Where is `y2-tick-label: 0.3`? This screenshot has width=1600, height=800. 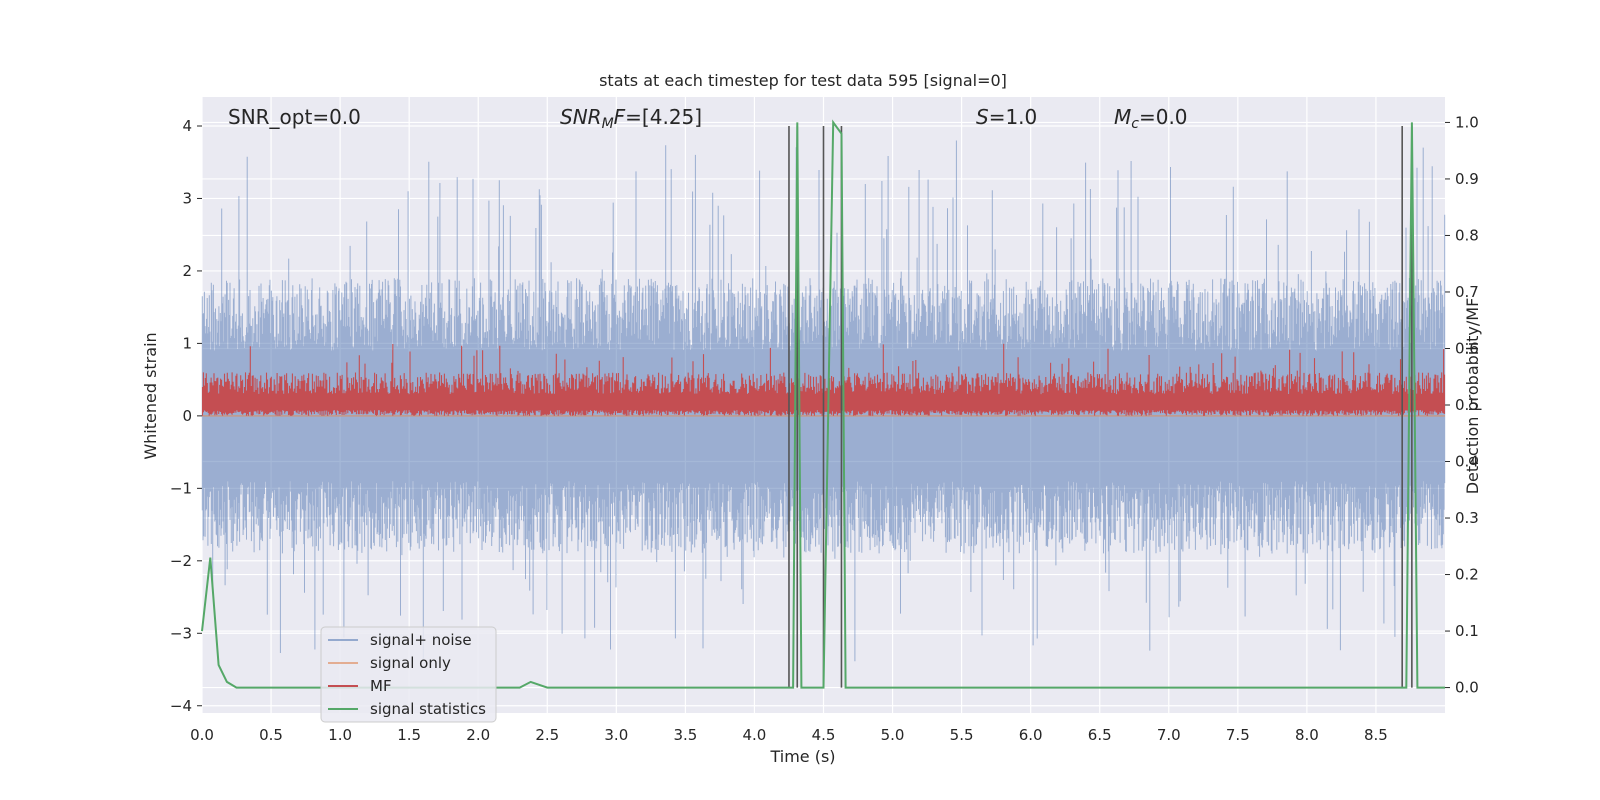 y2-tick-label: 0.3 is located at coordinates (1467, 518).